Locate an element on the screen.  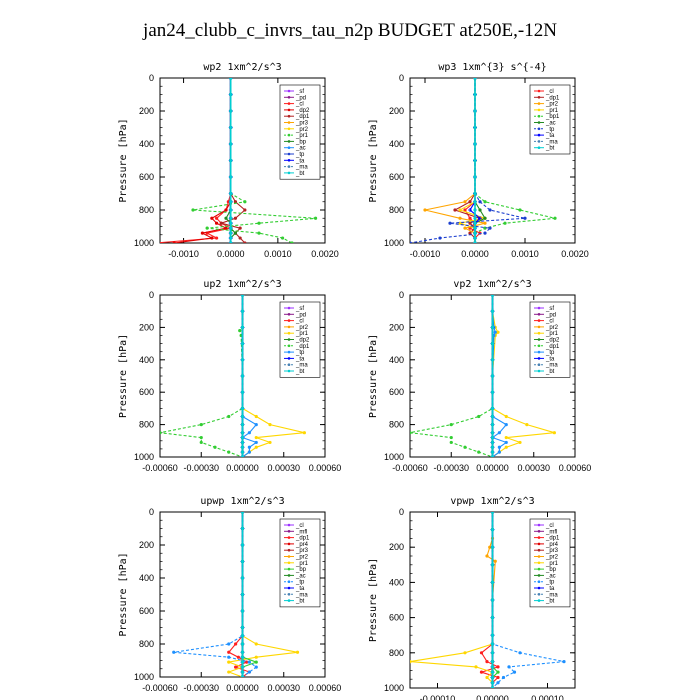
x-tick-label: -0.00060 is located at coordinates (410, 468).